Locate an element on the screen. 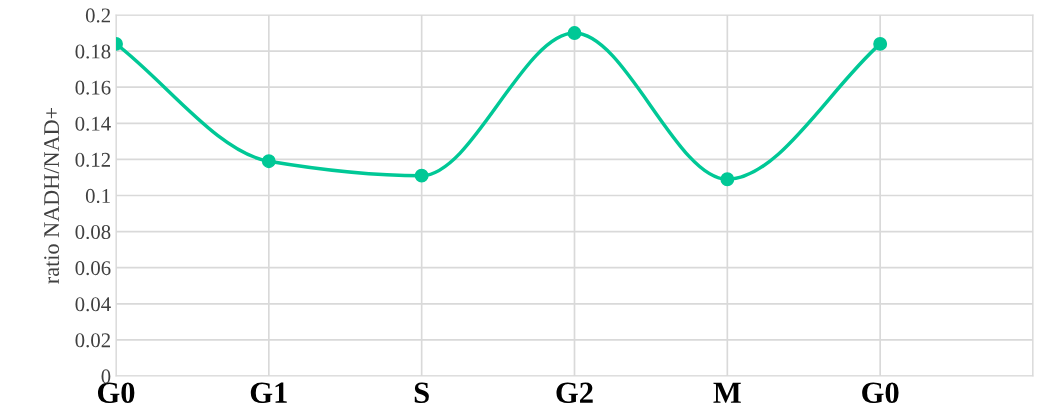 This screenshot has height=414, width=1040. x-tick-label: G1 is located at coordinates (268, 393).